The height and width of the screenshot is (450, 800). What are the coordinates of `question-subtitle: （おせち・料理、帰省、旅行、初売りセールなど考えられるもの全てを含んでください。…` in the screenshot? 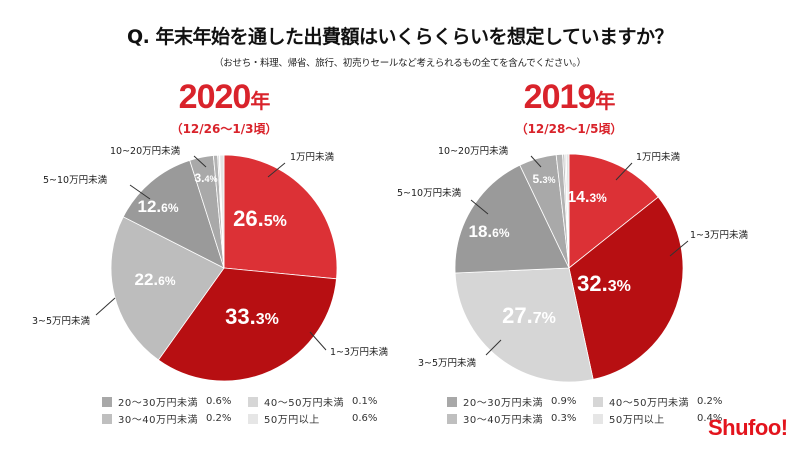 It's located at (400, 63).